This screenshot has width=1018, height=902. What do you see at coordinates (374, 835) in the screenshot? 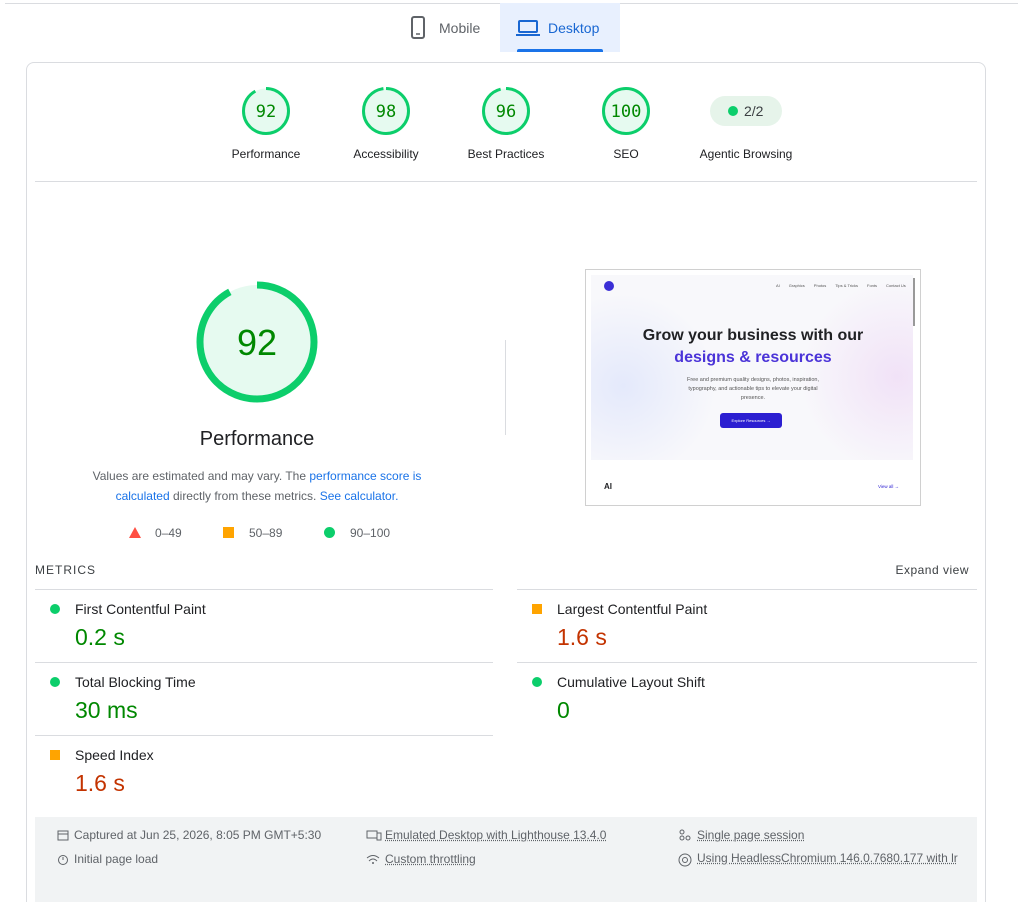
I see `devices-icon` at bounding box center [374, 835].